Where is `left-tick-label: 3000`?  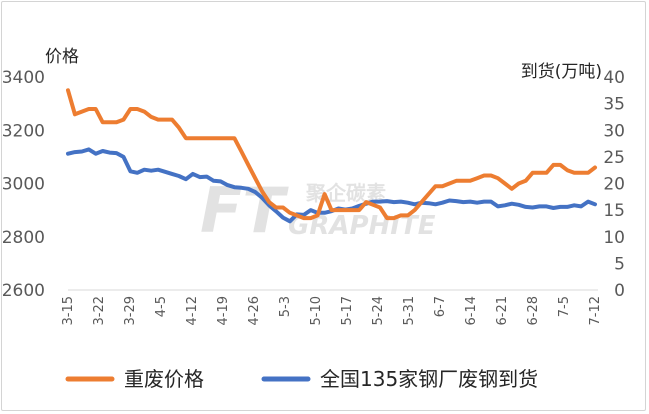
left-tick-label: 3000 is located at coordinates (23, 185).